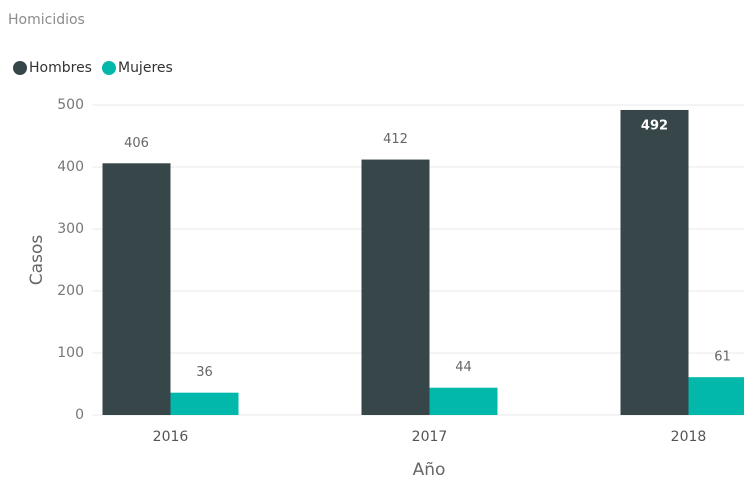  I want to click on x-tick-label: 2018, so click(689, 437).